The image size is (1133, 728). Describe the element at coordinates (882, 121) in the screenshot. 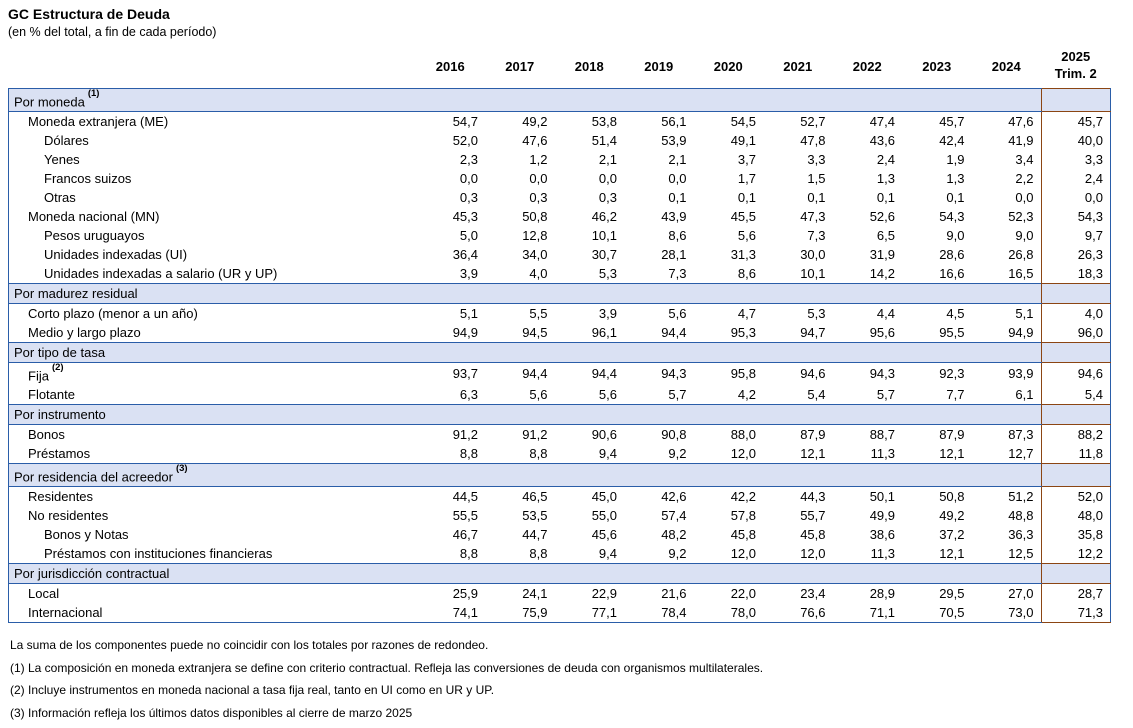

I see `value-cell: 47,4` at that location.